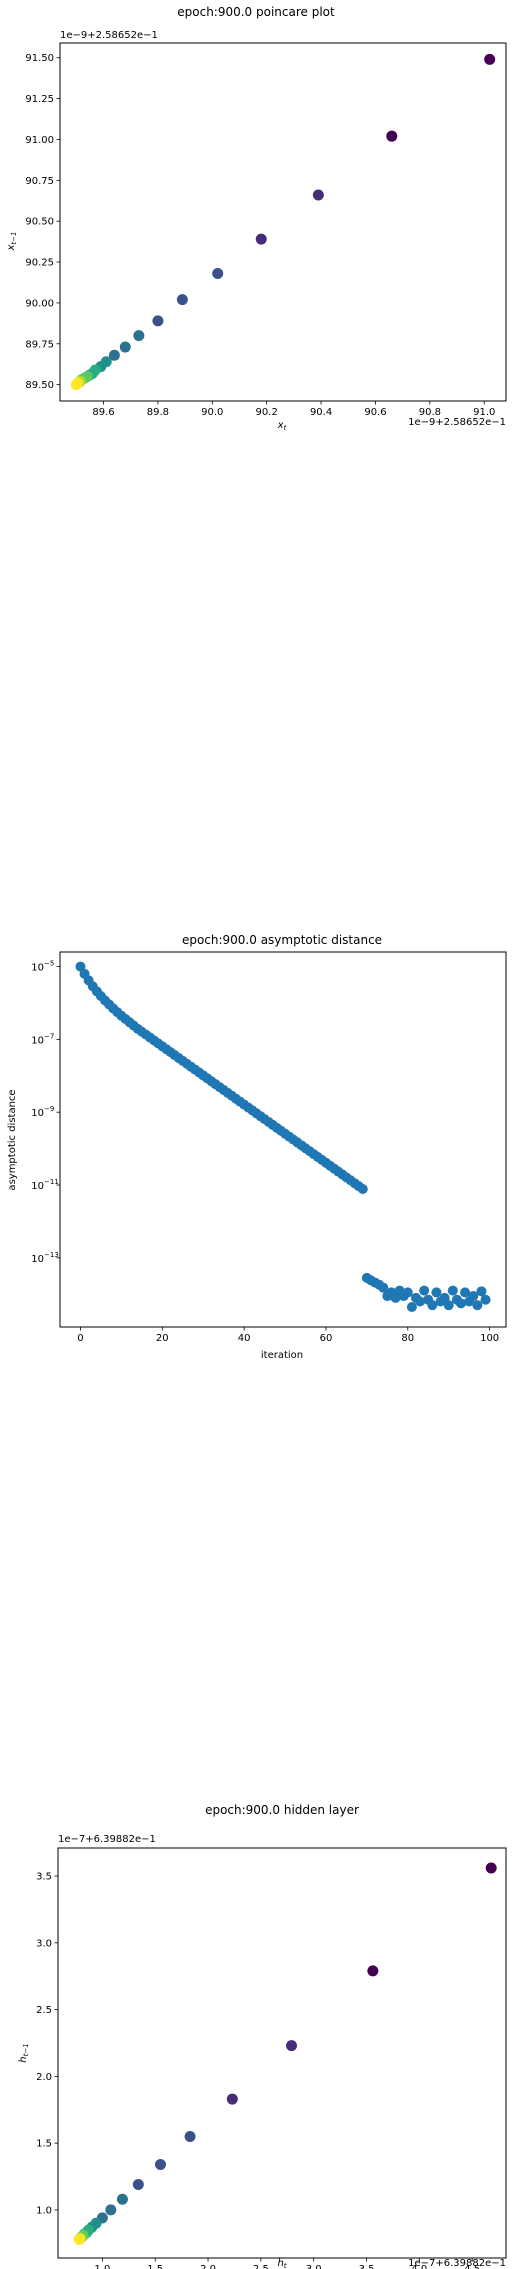 This screenshot has width=512, height=2269. What do you see at coordinates (288, 1335) in the screenshot?
I see `distance-x-ticks: 0 20 40 60 80 100` at bounding box center [288, 1335].